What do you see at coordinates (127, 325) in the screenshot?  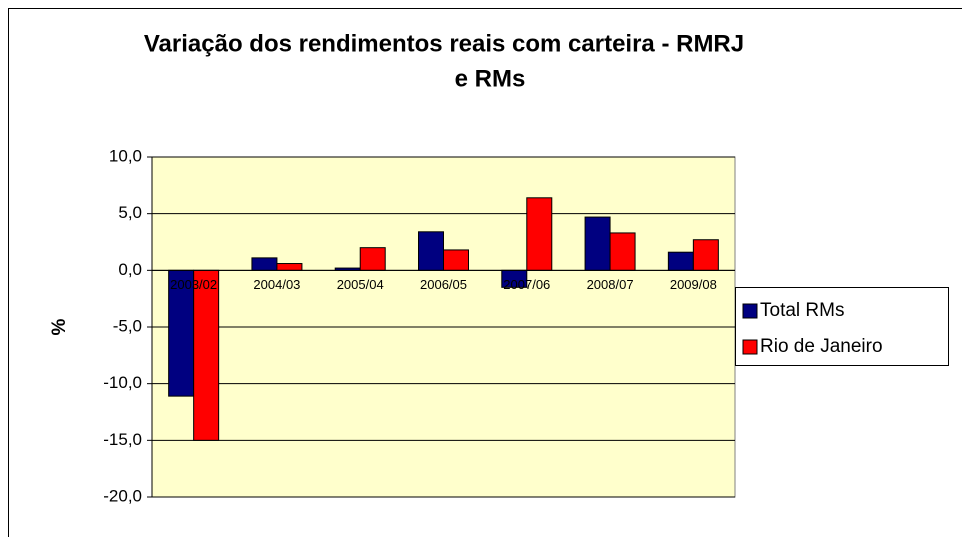 I see `y-tick-label: -5,0` at bounding box center [127, 325].